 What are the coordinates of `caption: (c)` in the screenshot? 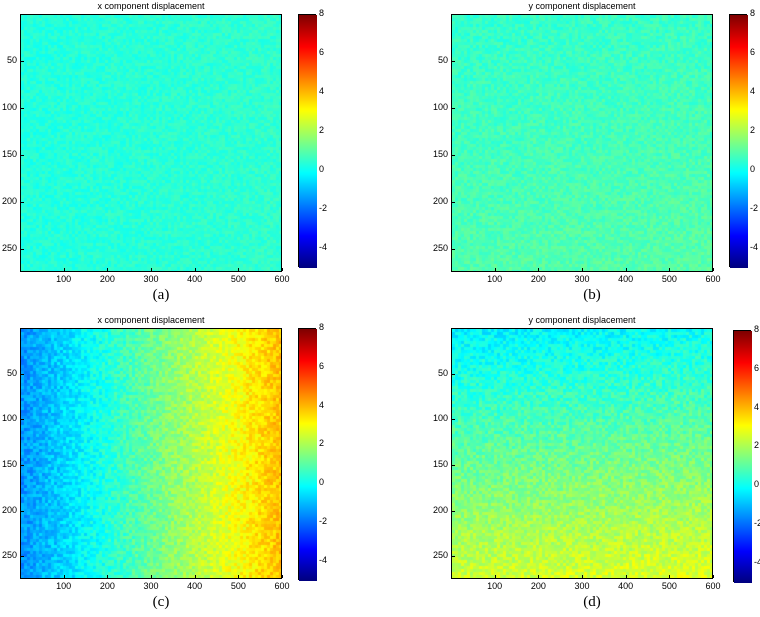 It's located at (161, 602).